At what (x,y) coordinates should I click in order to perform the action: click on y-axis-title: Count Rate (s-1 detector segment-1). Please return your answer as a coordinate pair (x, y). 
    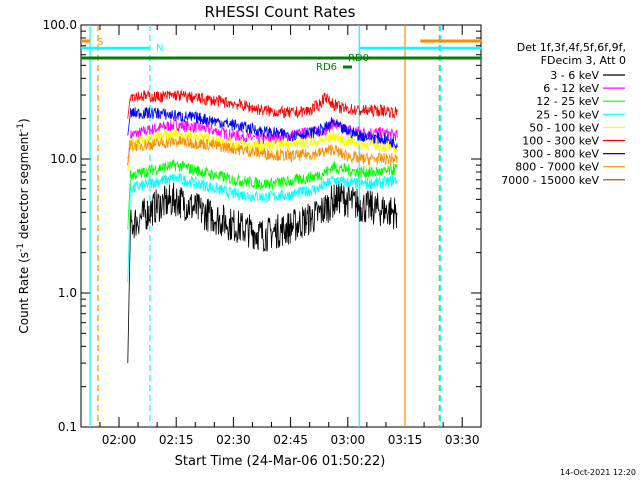
    Looking at the image, I should click on (23, 225).